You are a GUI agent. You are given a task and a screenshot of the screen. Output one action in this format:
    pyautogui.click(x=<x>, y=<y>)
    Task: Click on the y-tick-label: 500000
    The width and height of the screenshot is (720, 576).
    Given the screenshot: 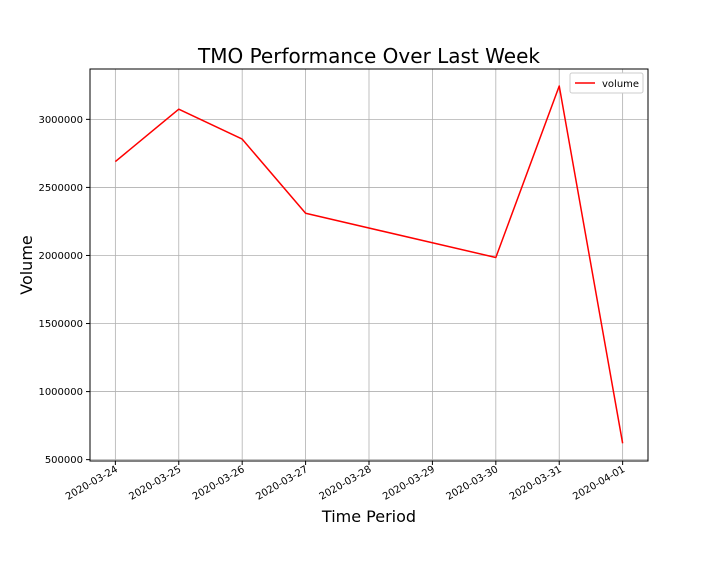 What is the action you would take?
    pyautogui.click(x=64, y=460)
    